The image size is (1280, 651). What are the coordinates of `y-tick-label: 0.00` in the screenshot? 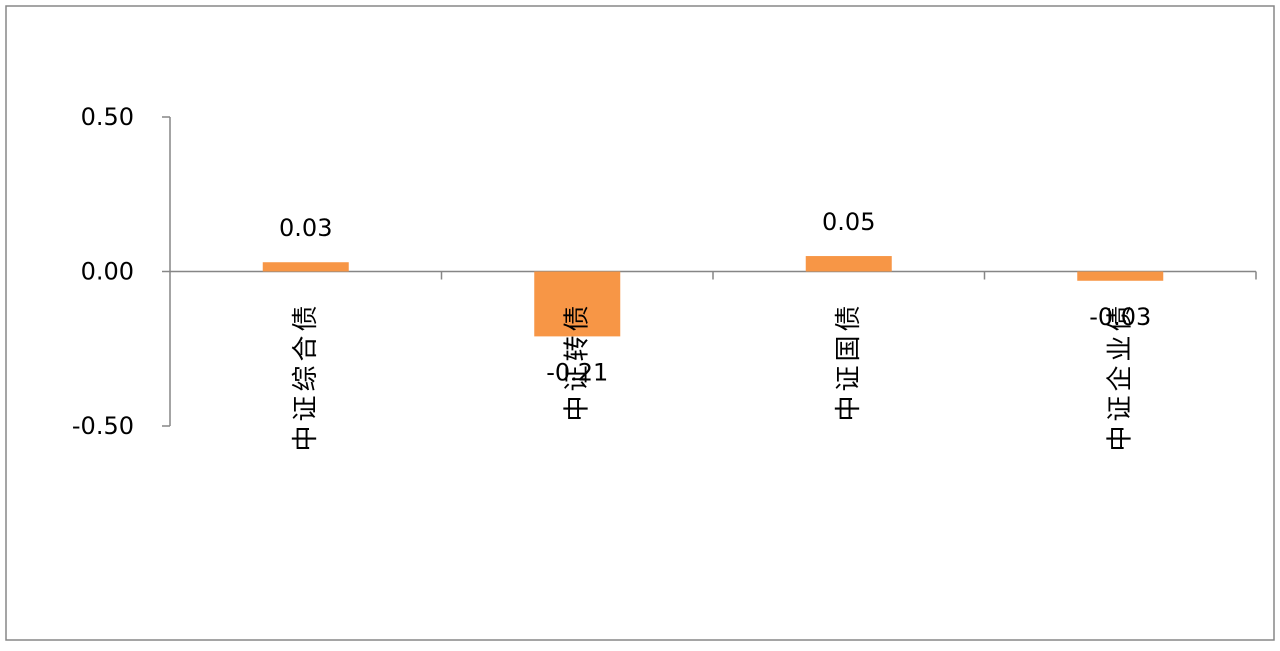 It's located at (107, 272).